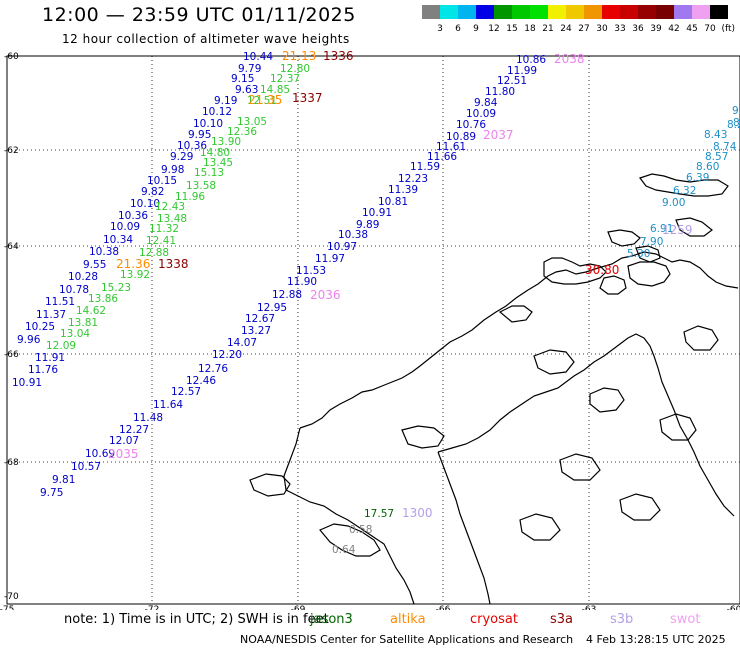  Describe the element at coordinates (173, 264) in the screenshot. I see `pass-label: 1338` at that location.